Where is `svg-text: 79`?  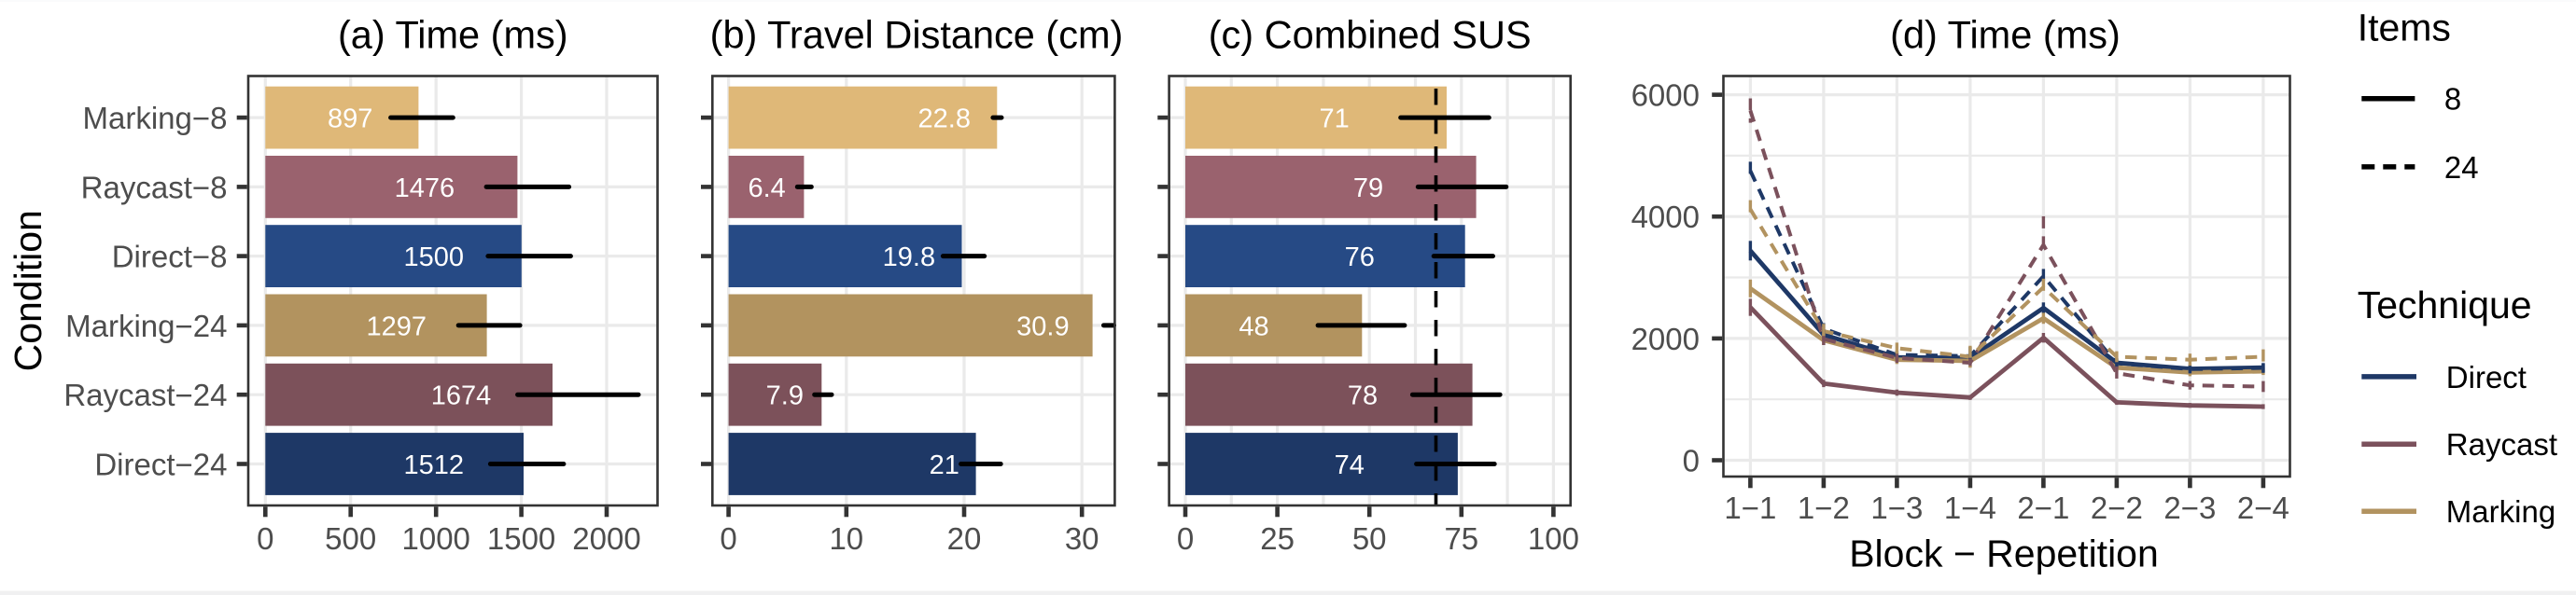 svg-text: 79 is located at coordinates (1368, 188).